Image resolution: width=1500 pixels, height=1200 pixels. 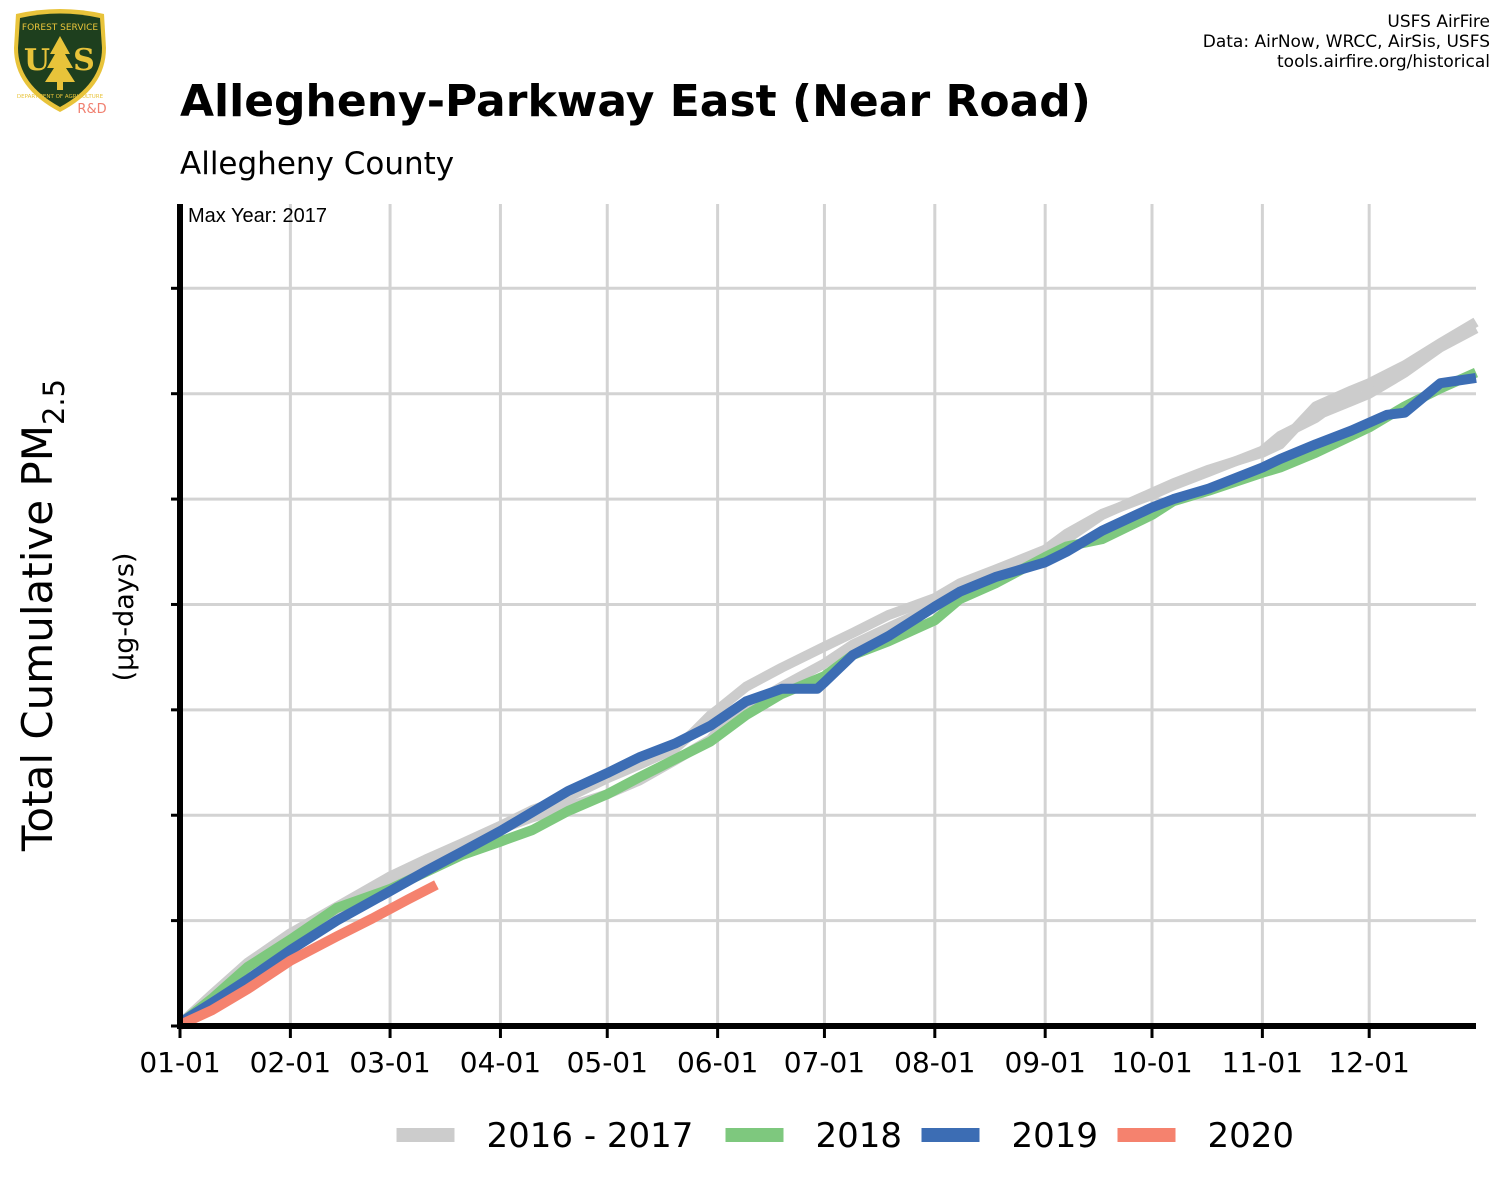 What do you see at coordinates (590, 1136) in the screenshot?
I see `legend-label: 2016 - 2017` at bounding box center [590, 1136].